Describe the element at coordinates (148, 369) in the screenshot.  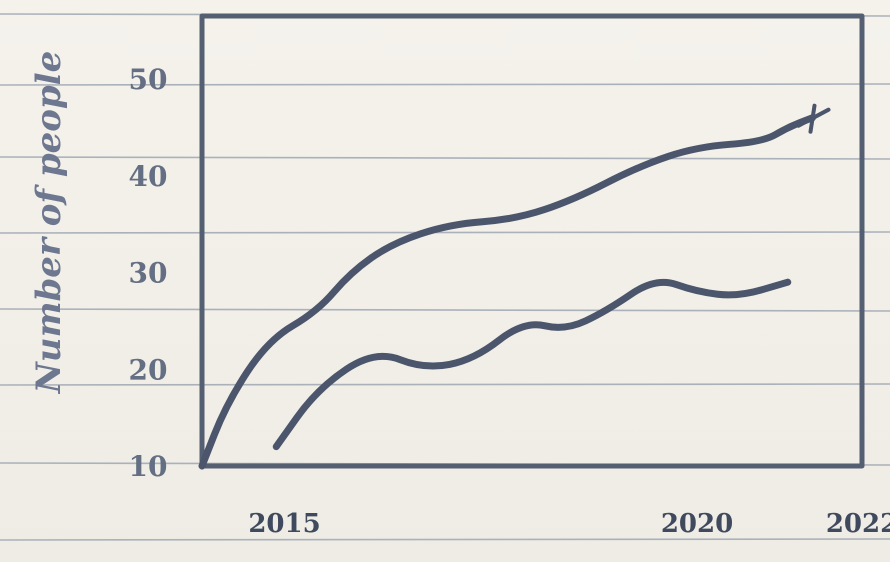
I see `y-tick-label: 20` at that location.